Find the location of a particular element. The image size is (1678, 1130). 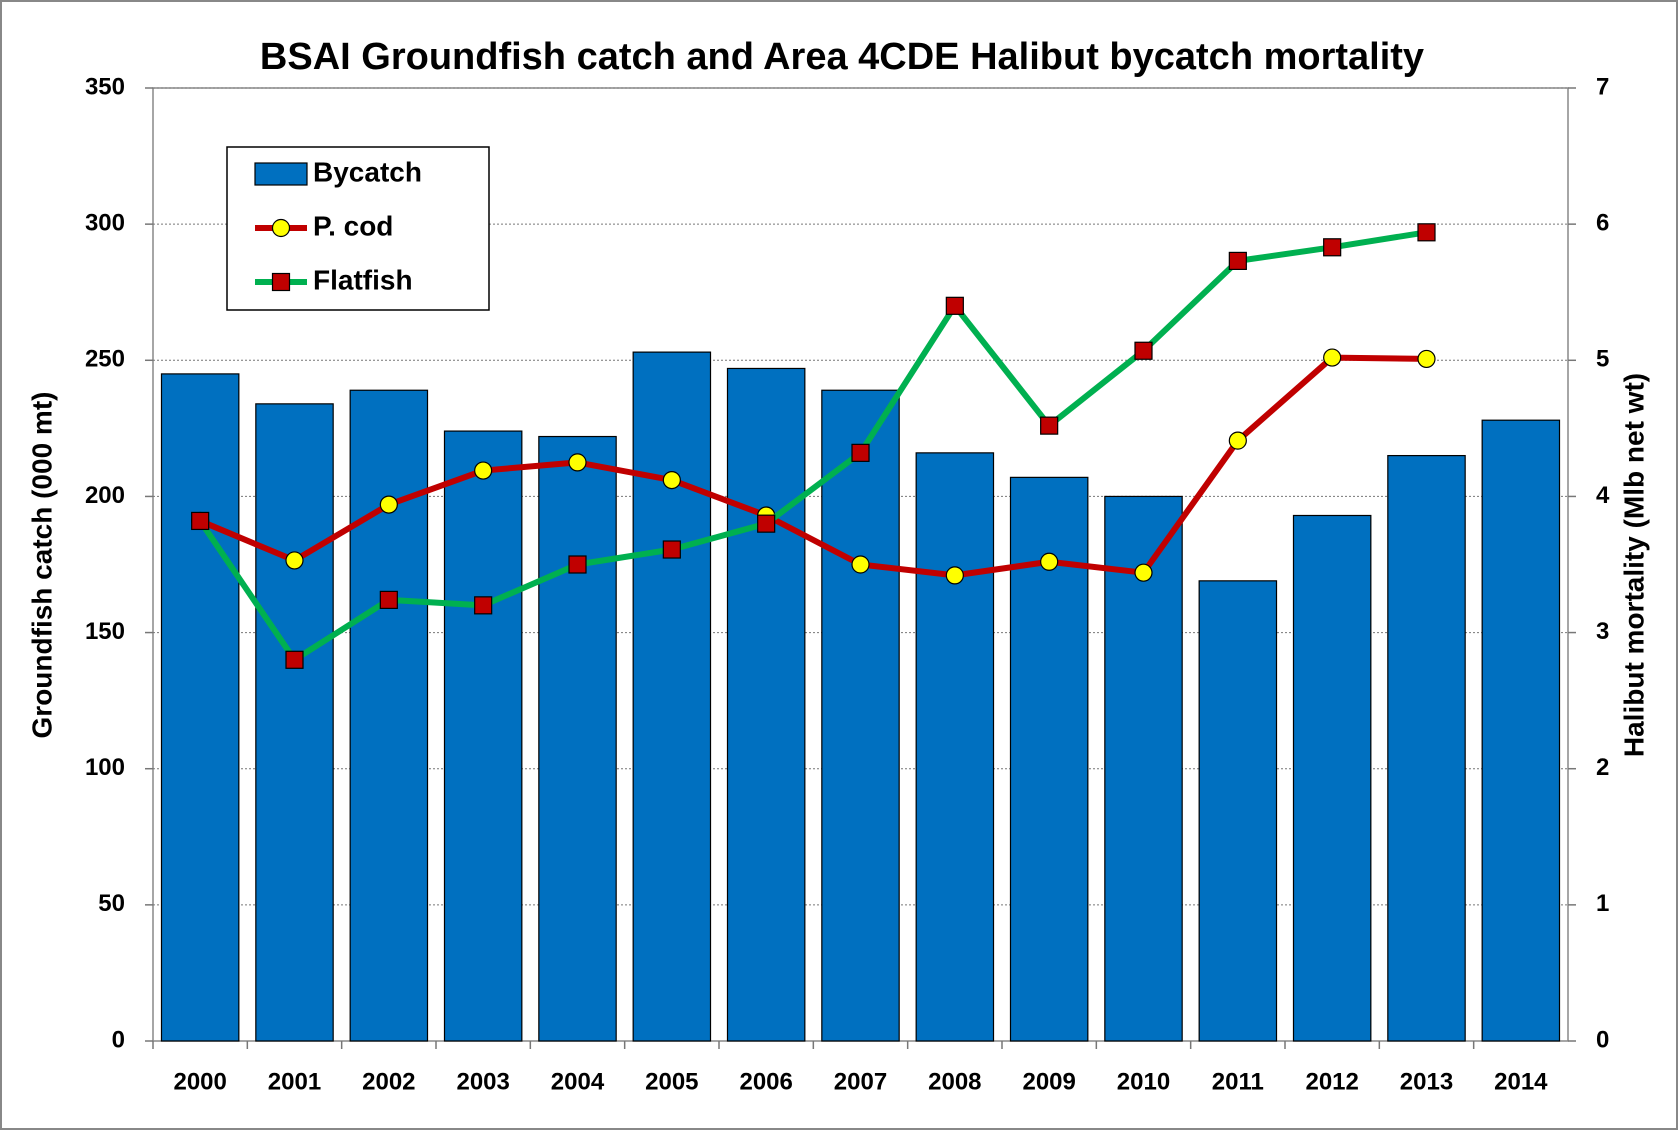

x-tick-label: 2011 is located at coordinates (1238, 1081).